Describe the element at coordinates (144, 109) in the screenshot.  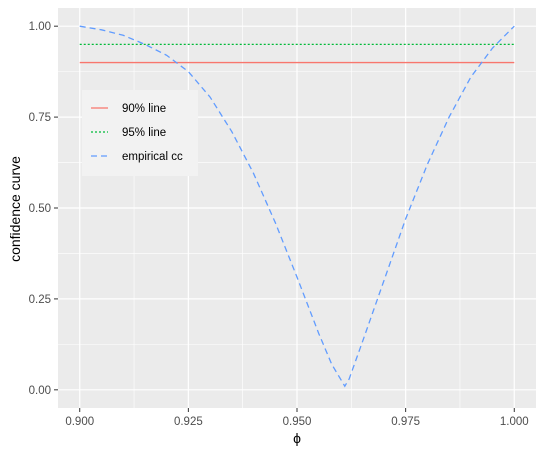
I see `legend-label-0: 90% line` at that location.